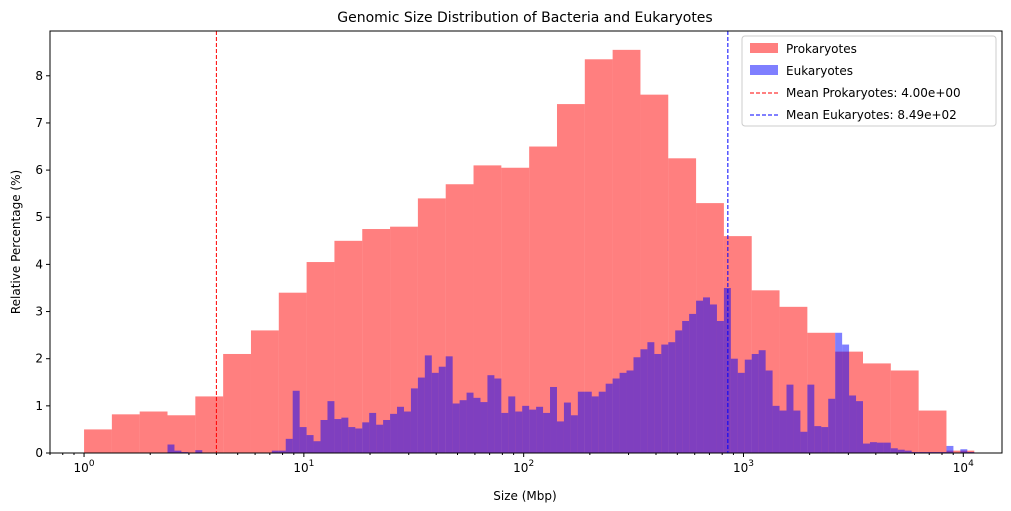  I want to click on legend-label: Mean Eukaryotes: 8.49e+02, so click(871, 115).